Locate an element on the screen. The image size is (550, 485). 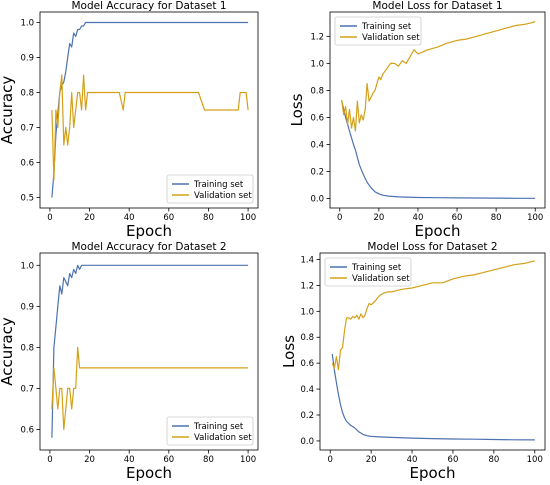
y-tick-label: 0.5 is located at coordinates (27, 199).